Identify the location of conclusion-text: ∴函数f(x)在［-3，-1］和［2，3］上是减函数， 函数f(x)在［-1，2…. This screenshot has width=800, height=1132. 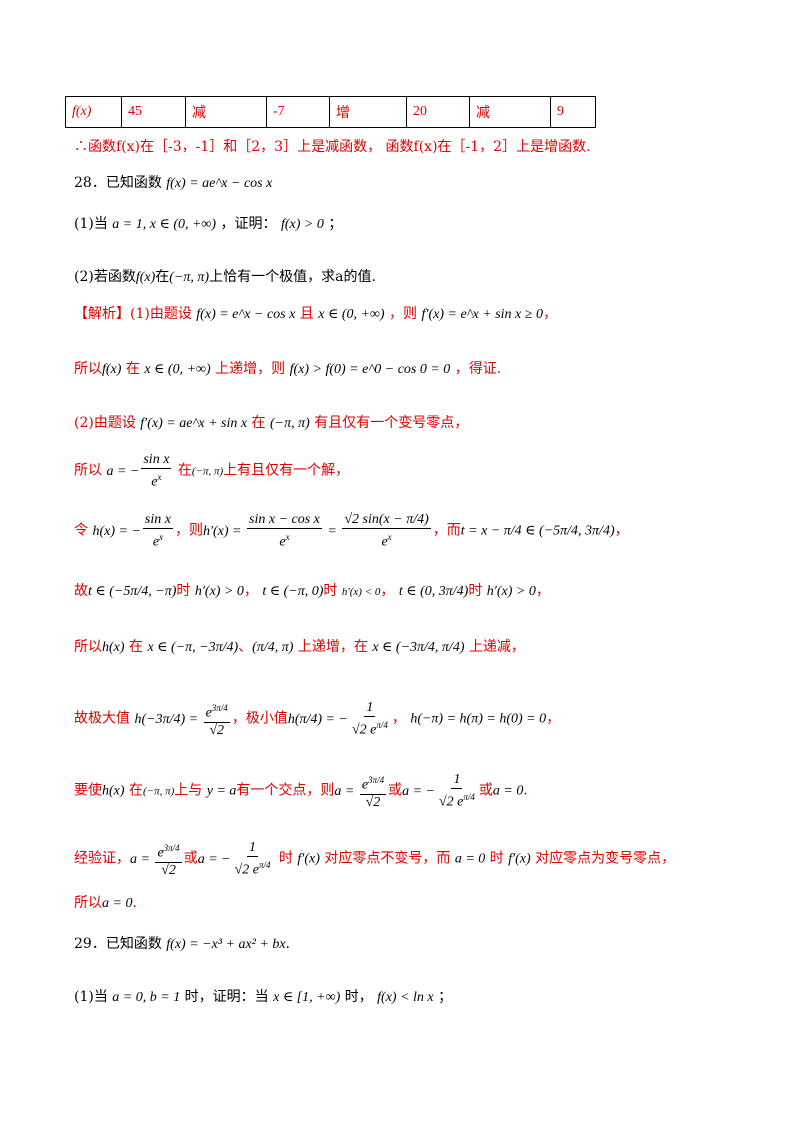
(332, 147).